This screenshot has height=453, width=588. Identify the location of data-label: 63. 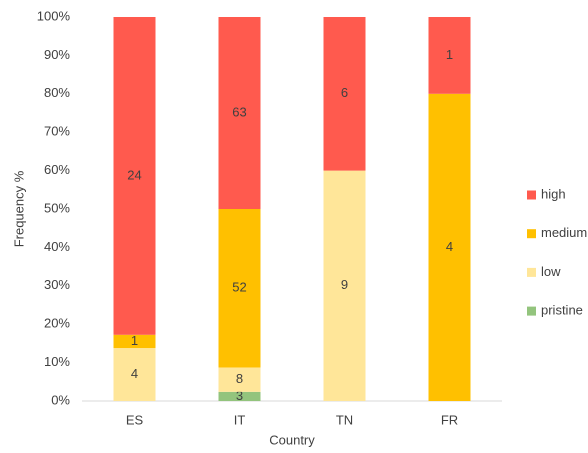
(239, 111).